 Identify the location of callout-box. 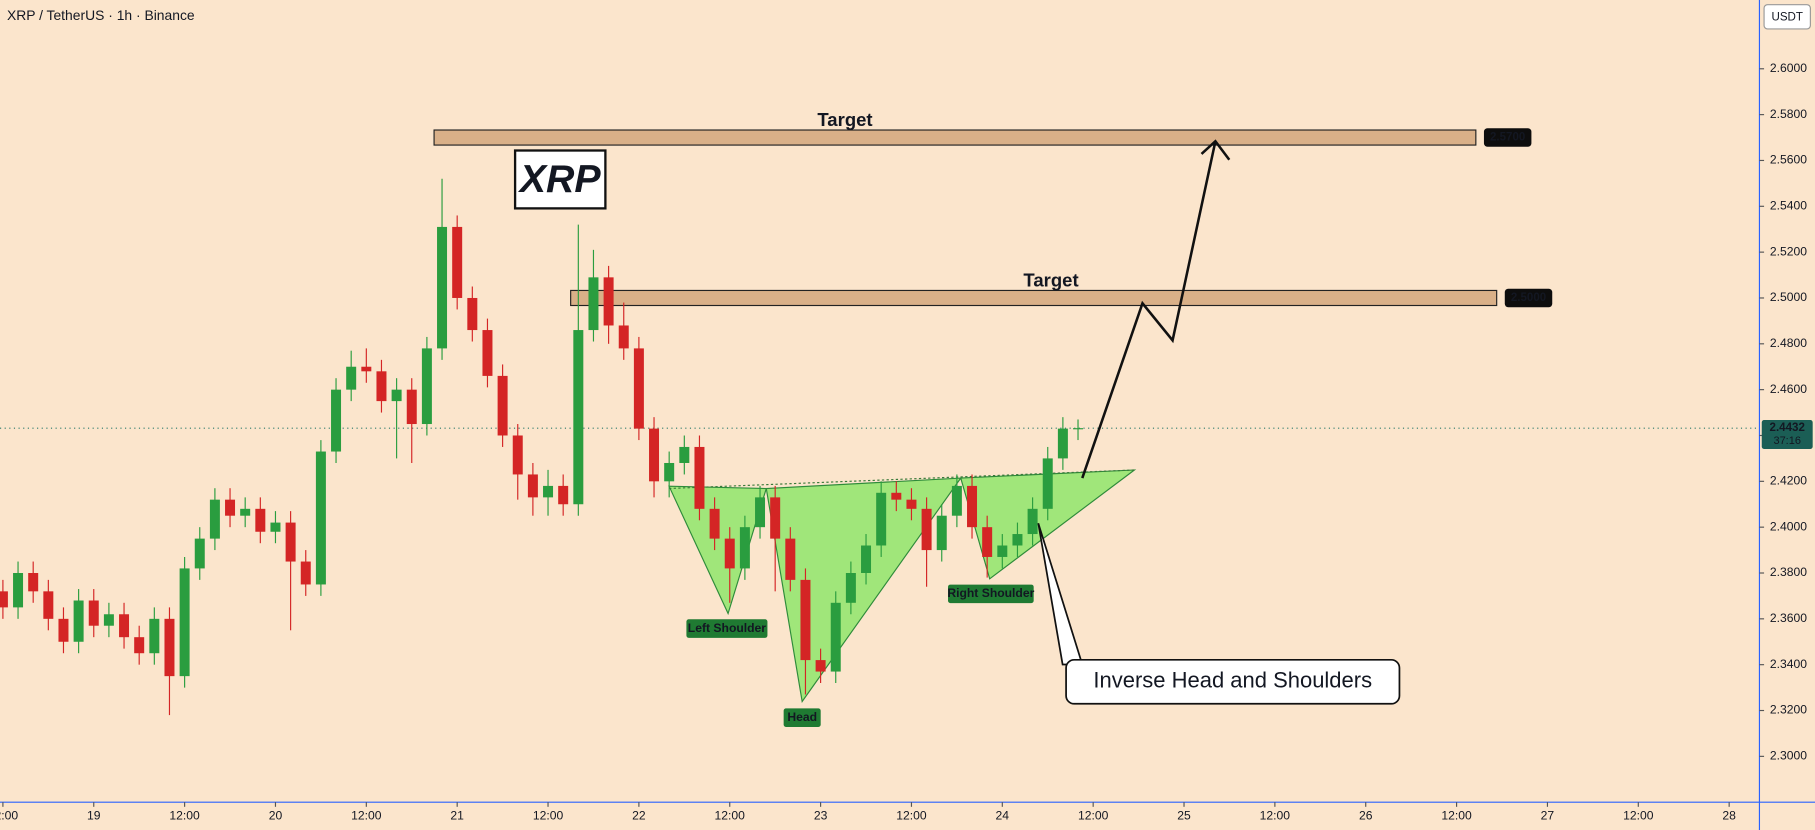
(1233, 681).